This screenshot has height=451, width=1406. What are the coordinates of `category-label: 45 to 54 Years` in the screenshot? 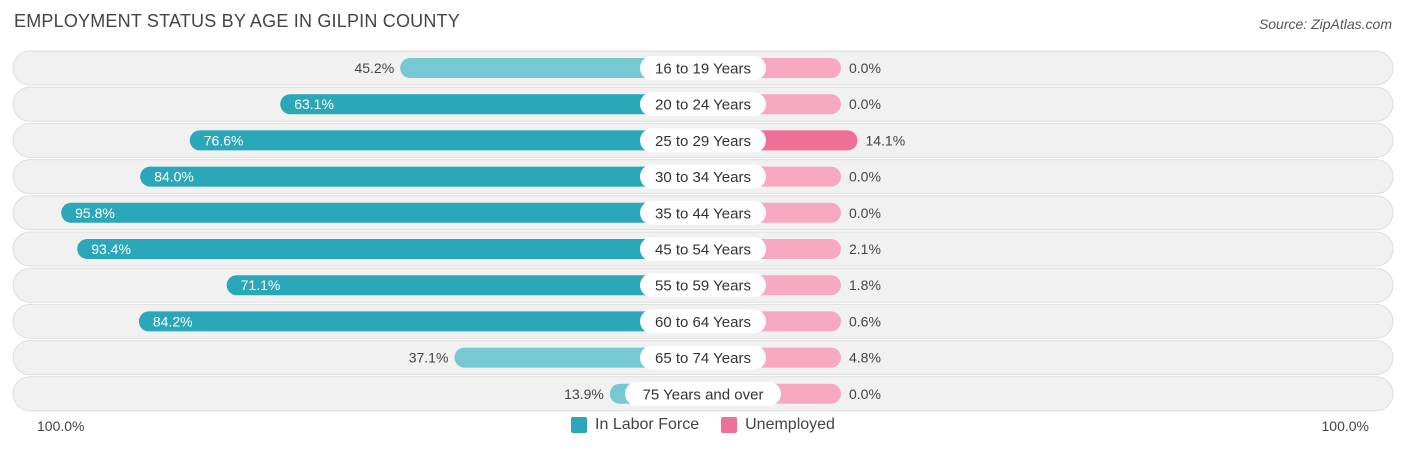 It's located at (703, 250).